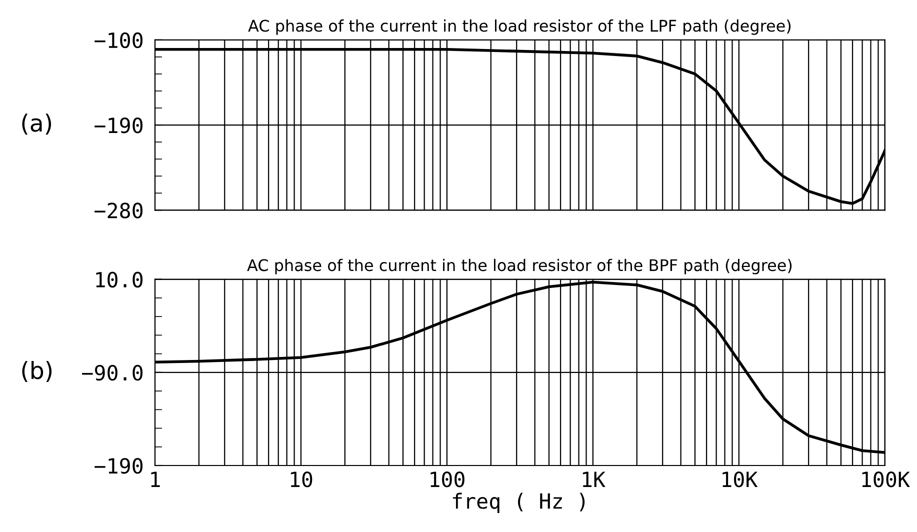 This screenshot has height=532, width=917. Describe the element at coordinates (594, 479) in the screenshot. I see `x-tick-label: 1K` at that location.